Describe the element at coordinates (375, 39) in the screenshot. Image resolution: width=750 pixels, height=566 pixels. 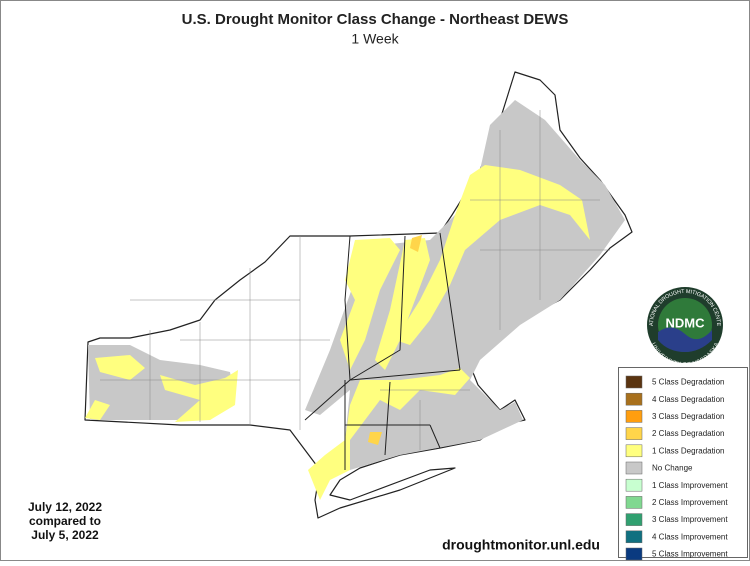
I see `subtitle: 1 Week` at that location.